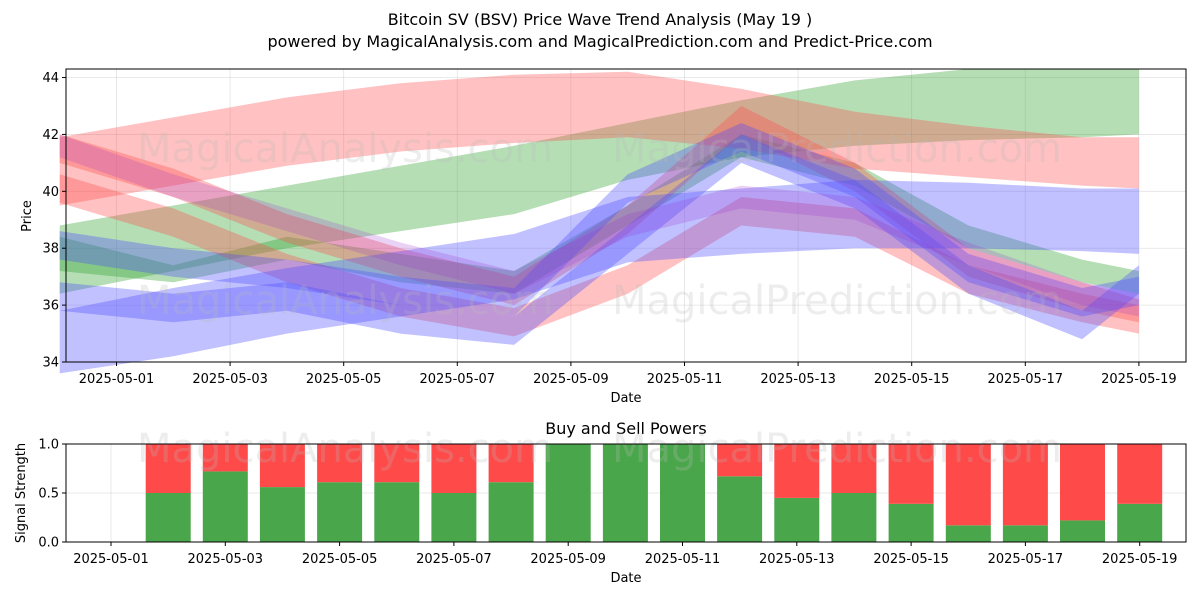 This screenshot has height=600, width=1200. I want to click on watermark-mid-left: MagicalAnalysis.com, so click(345, 301).